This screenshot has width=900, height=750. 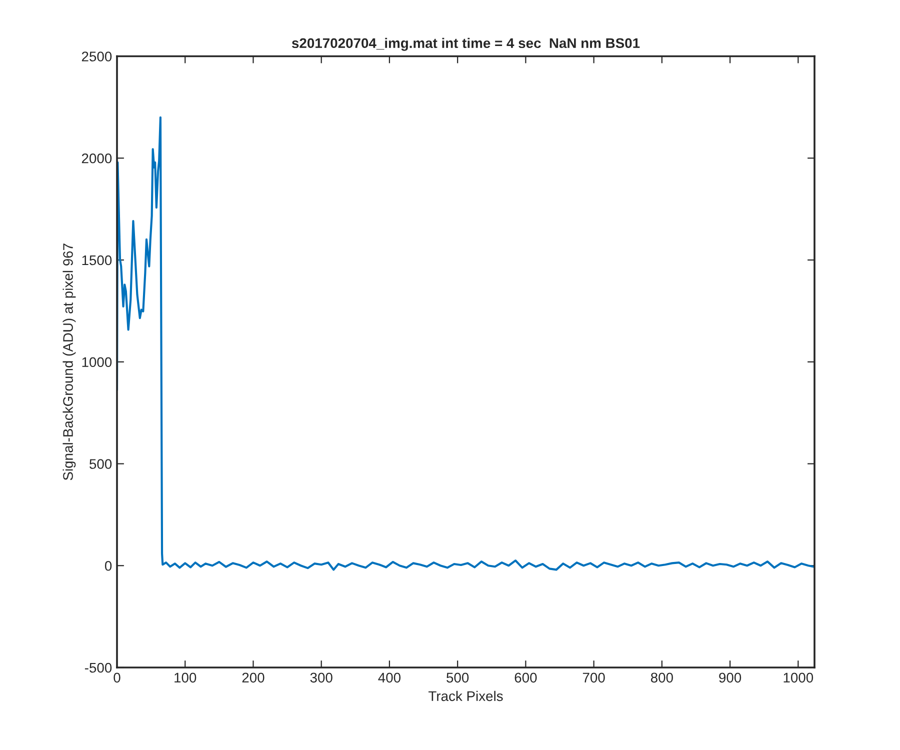 I want to click on x-tick-label: 600, so click(x=525, y=677).